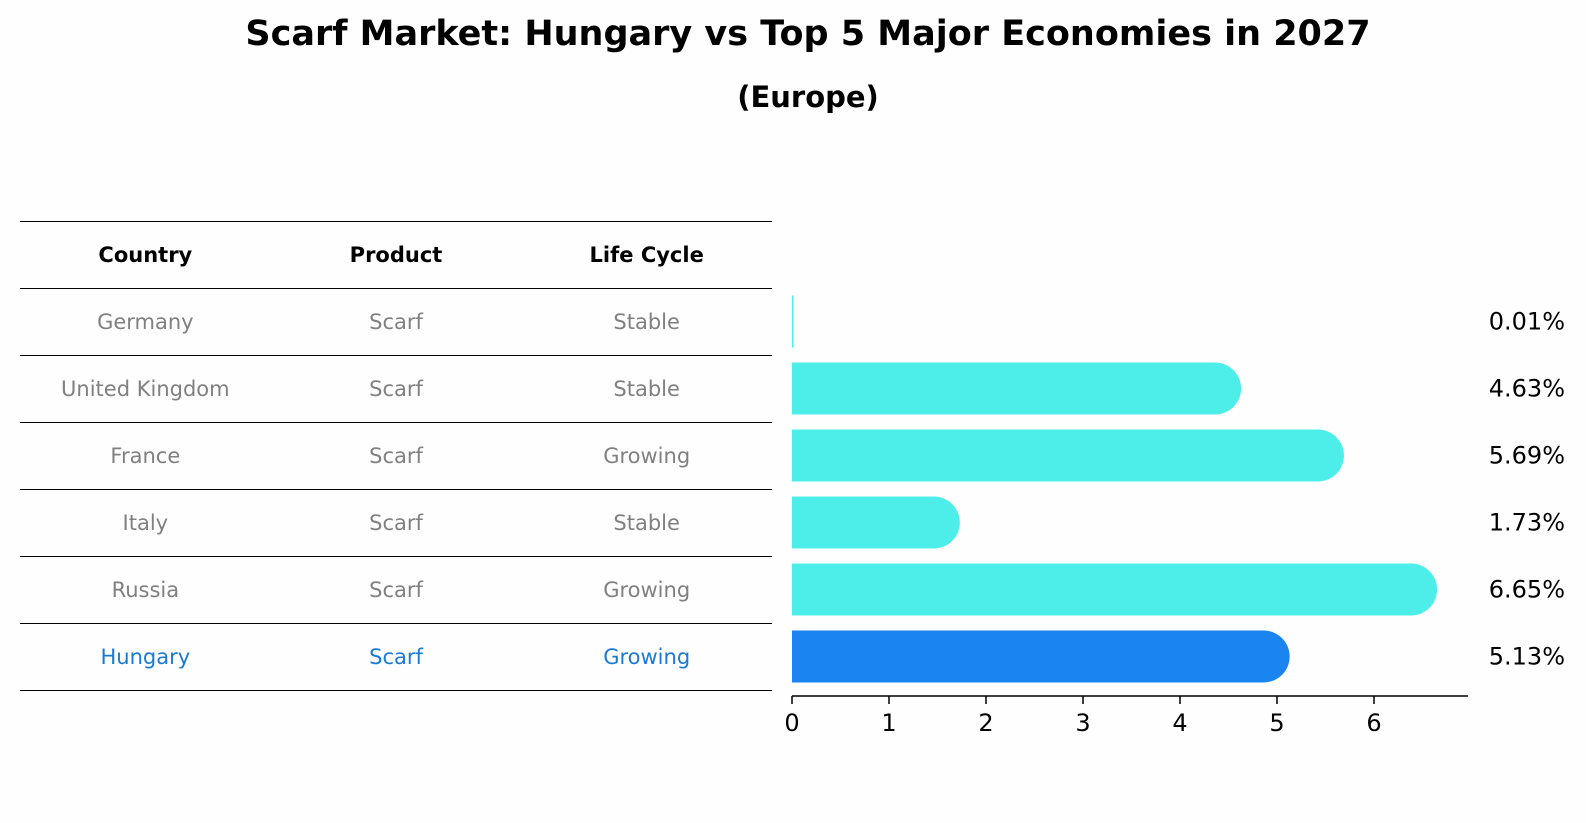  What do you see at coordinates (145, 590) in the screenshot?
I see `cell-country: Russia` at bounding box center [145, 590].